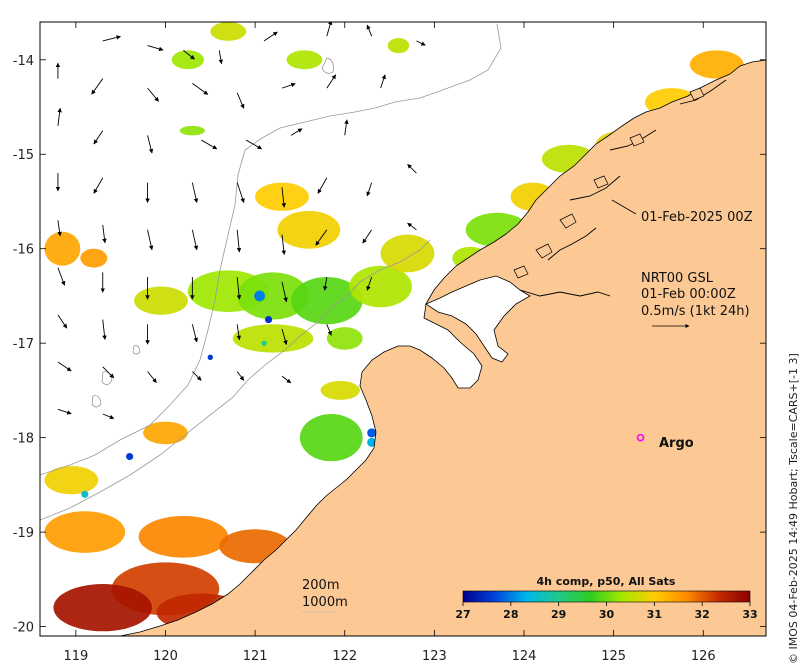 The width and height of the screenshot is (810, 672). What do you see at coordinates (23, 250) in the screenshot?
I see `y-tick-label: -16` at bounding box center [23, 250].